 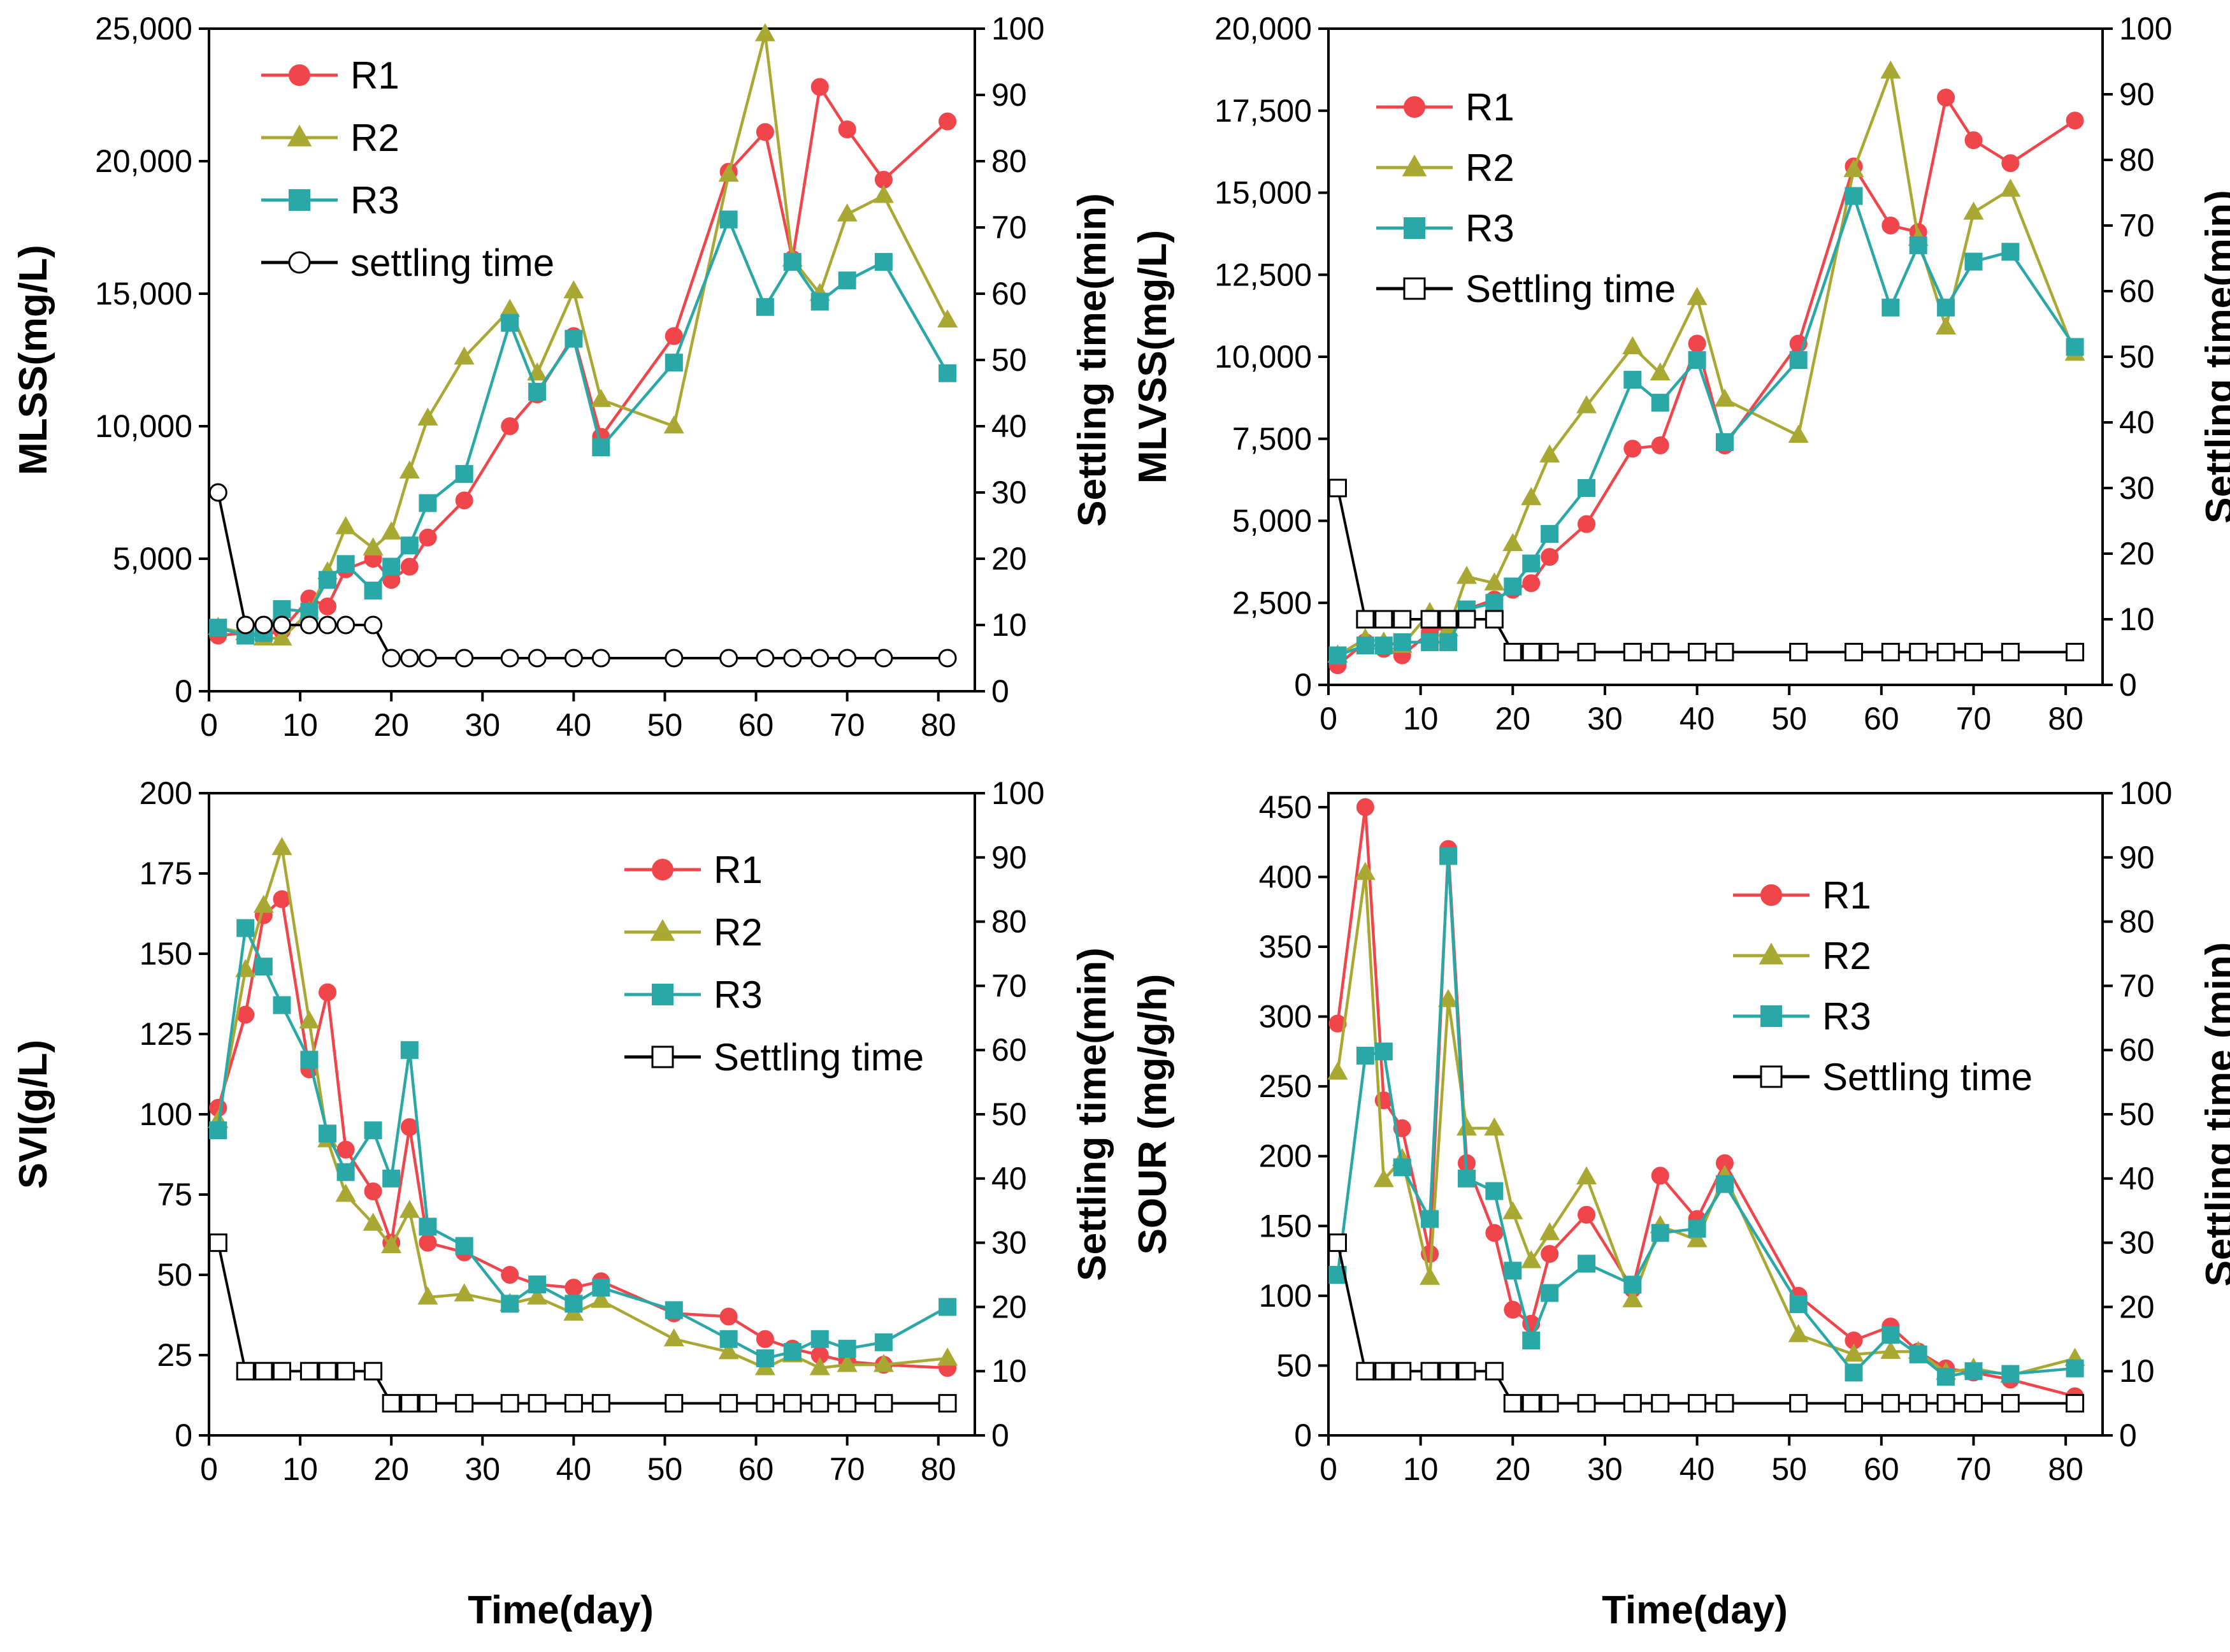 What do you see at coordinates (1882, 986) in the screenshot?
I see `legend: R1 R2 R3 Settling time` at bounding box center [1882, 986].